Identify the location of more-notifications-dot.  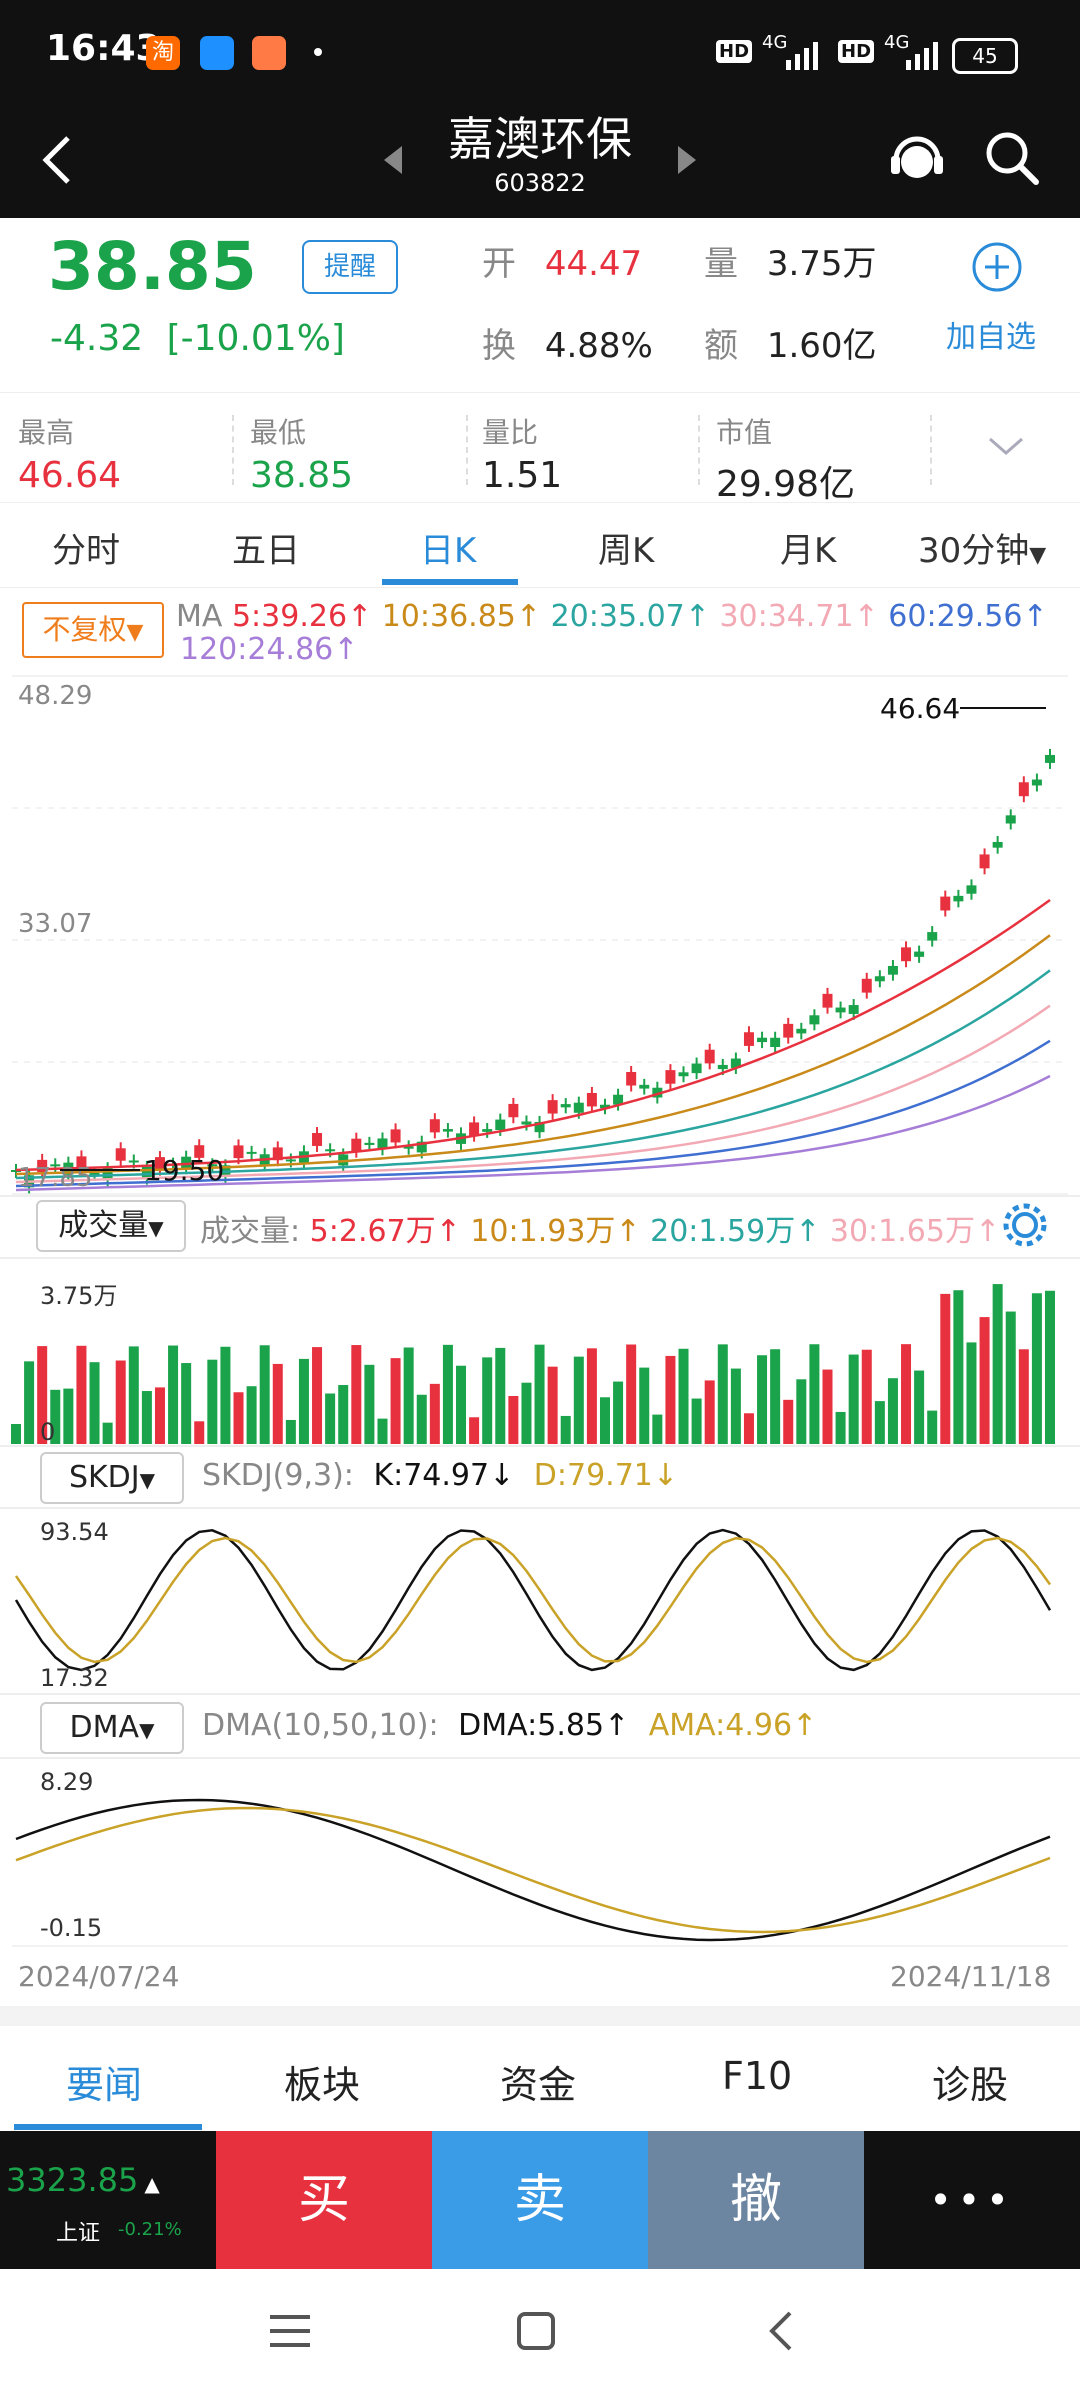
(318, 52).